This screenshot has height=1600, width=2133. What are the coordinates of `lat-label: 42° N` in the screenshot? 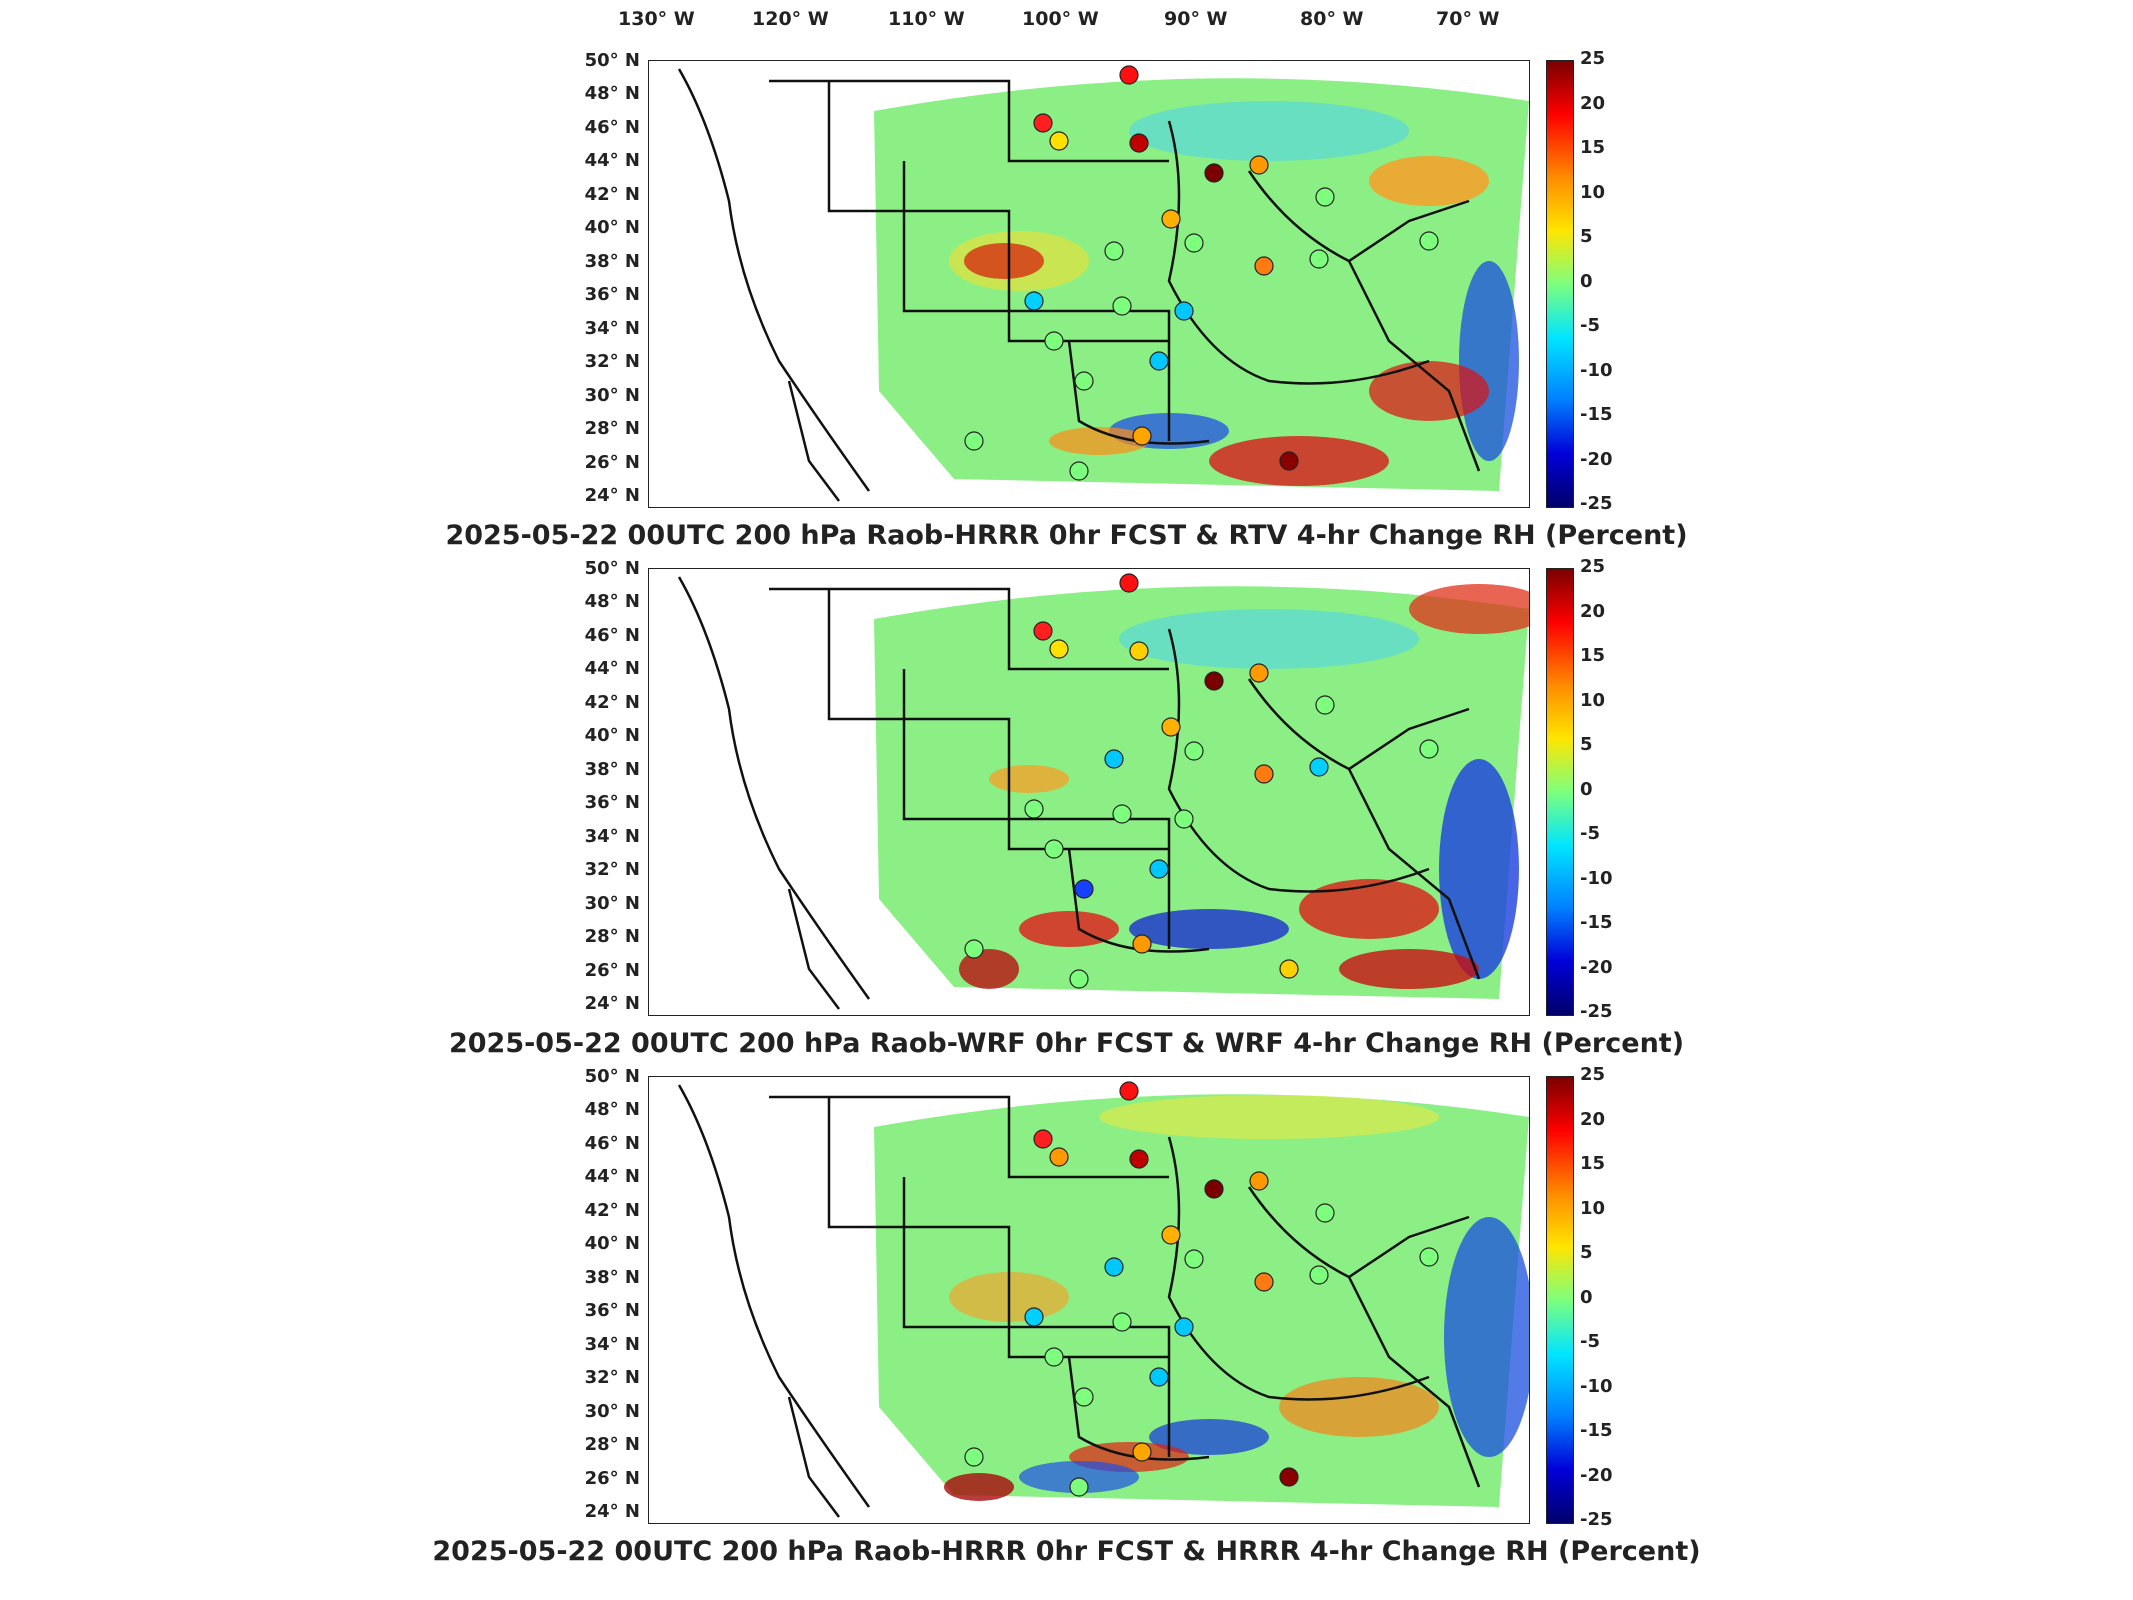 It's located at (612, 1210).